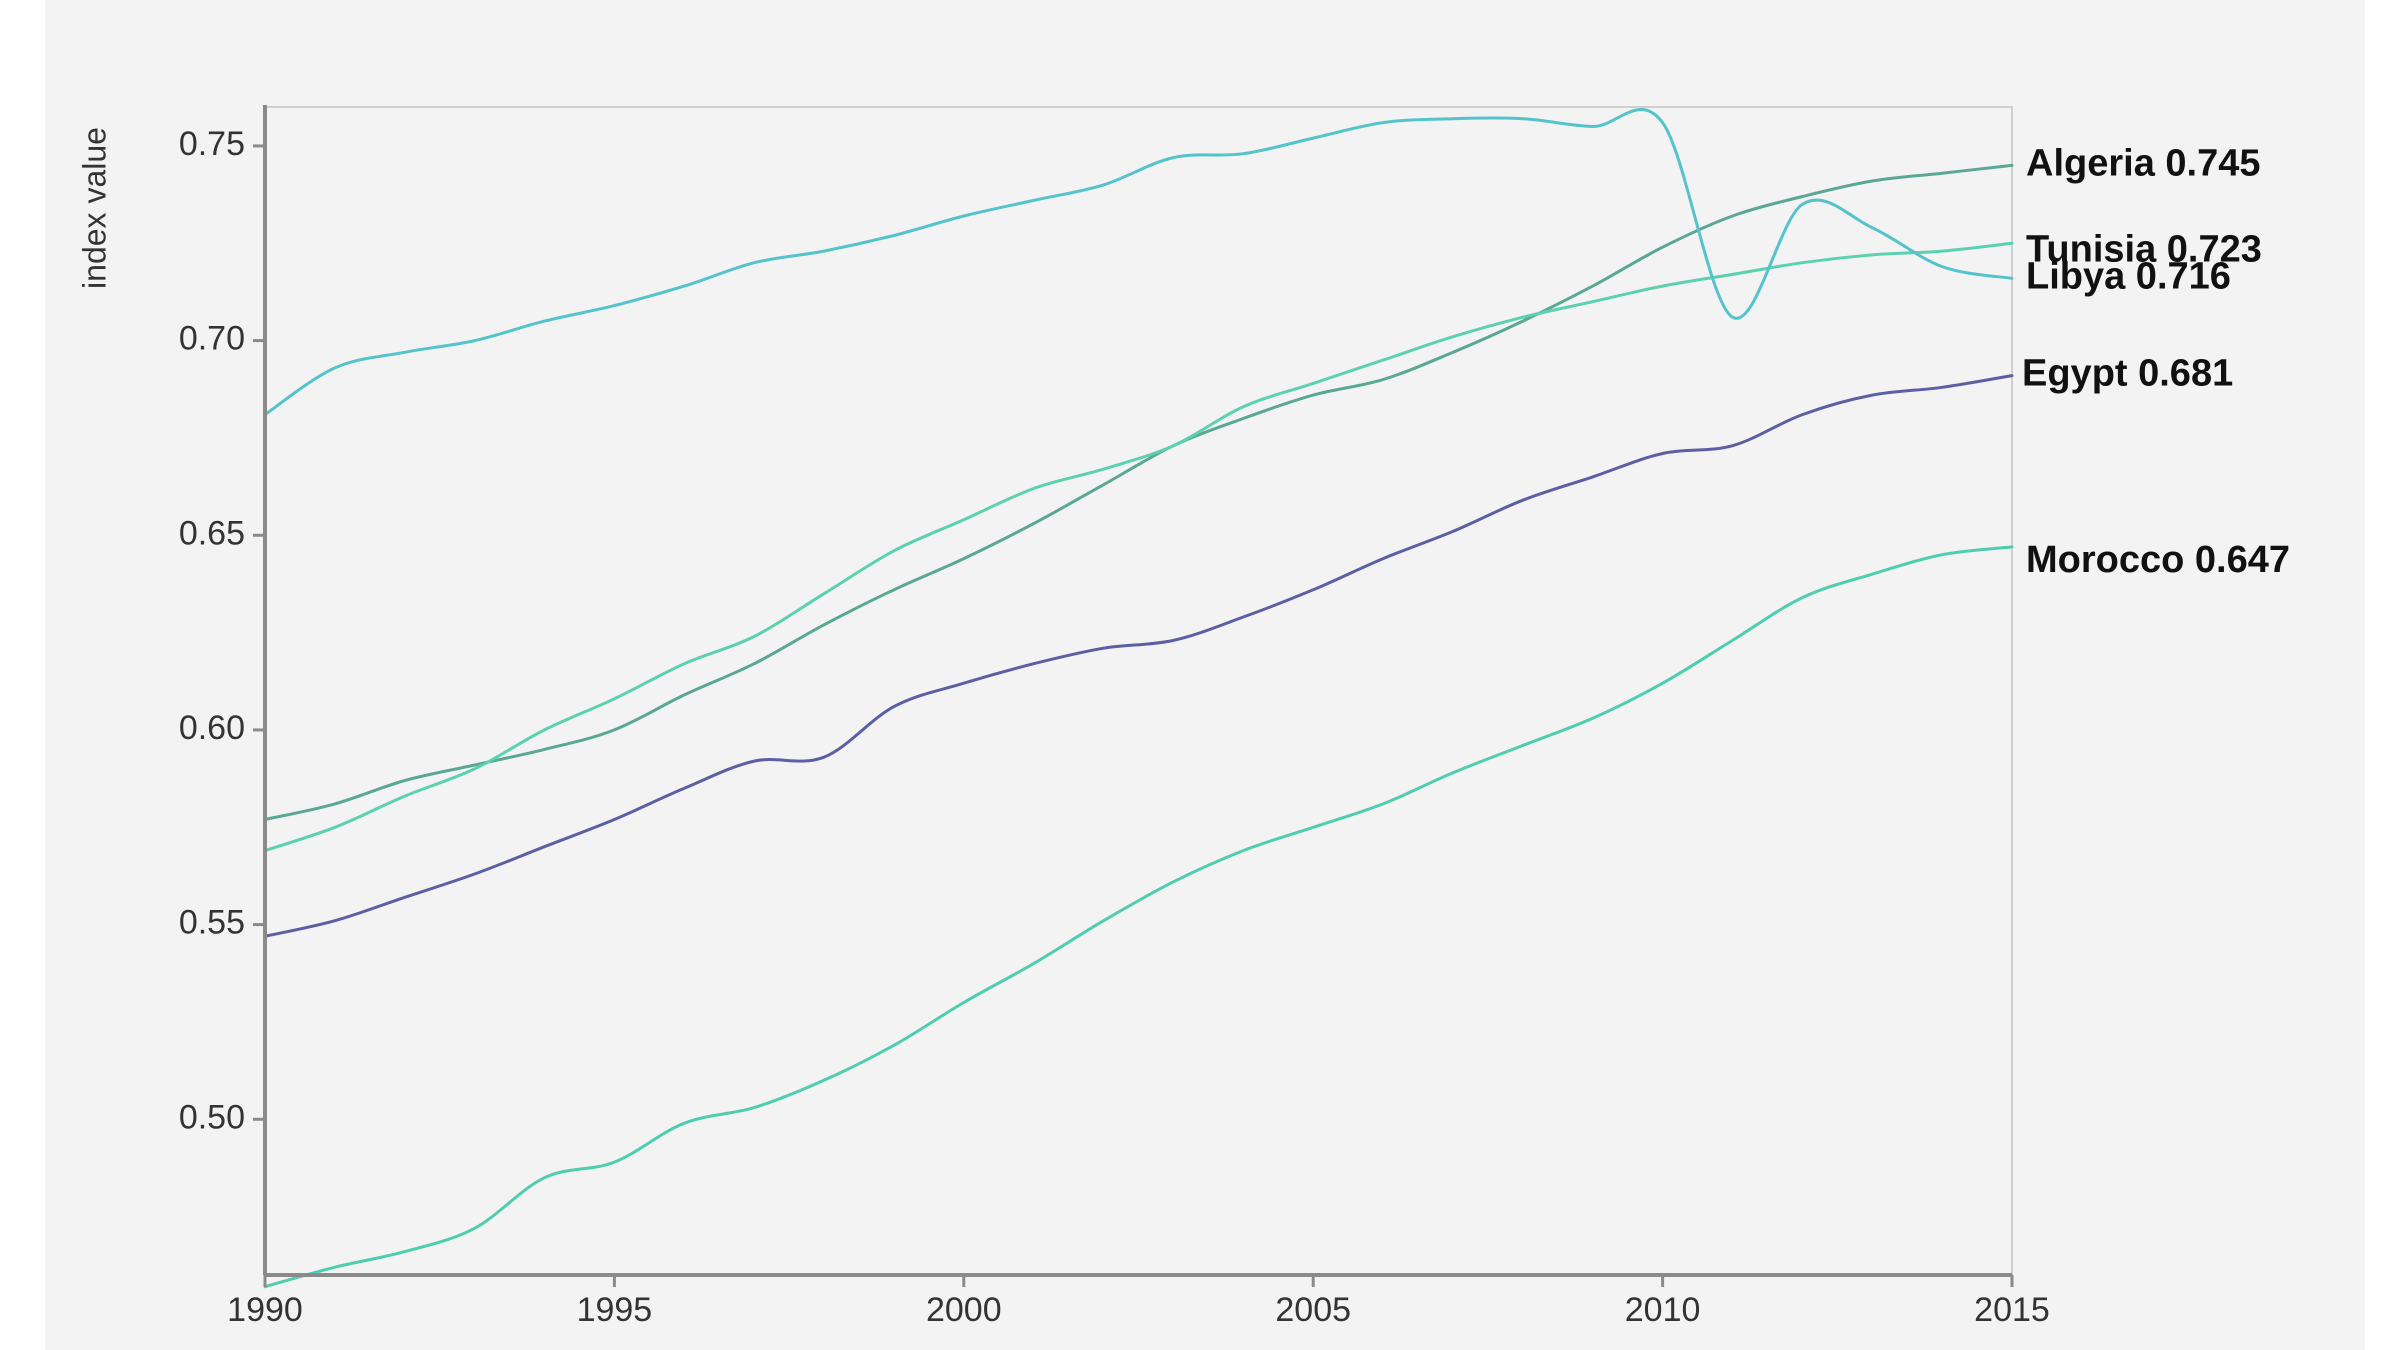 The image size is (2400, 1350). What do you see at coordinates (2012, 1310) in the screenshot?
I see `x-tick-label: 2015` at bounding box center [2012, 1310].